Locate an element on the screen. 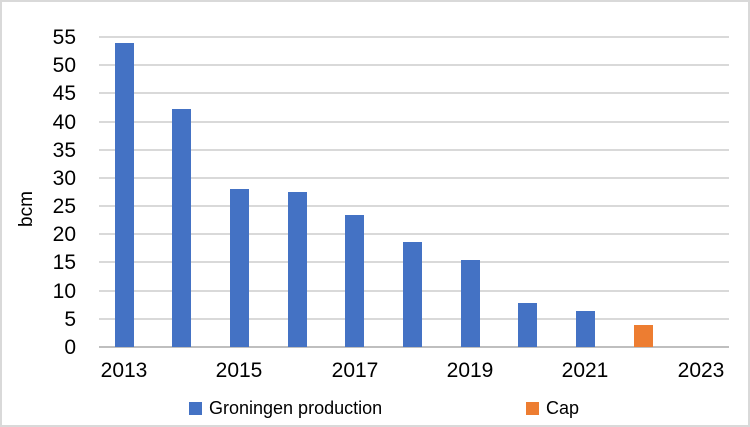 This screenshot has width=750, height=427. x-tick-label-2021: 2021 is located at coordinates (585, 370).